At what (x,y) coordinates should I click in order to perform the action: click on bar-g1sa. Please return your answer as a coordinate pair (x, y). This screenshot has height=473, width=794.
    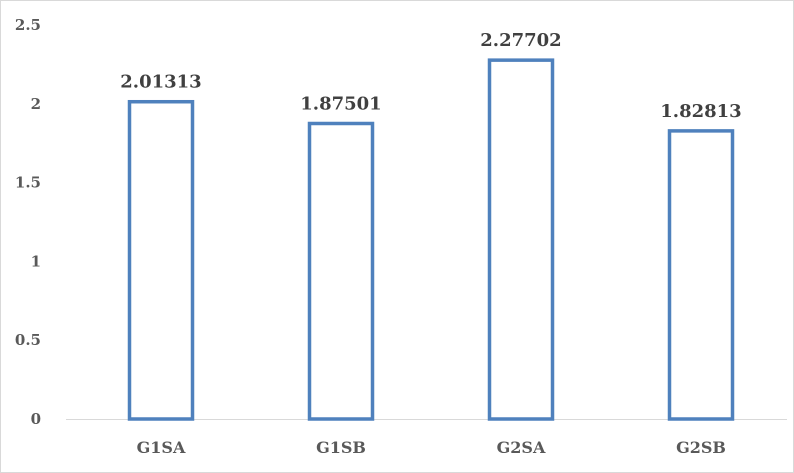
    Looking at the image, I should click on (161, 260).